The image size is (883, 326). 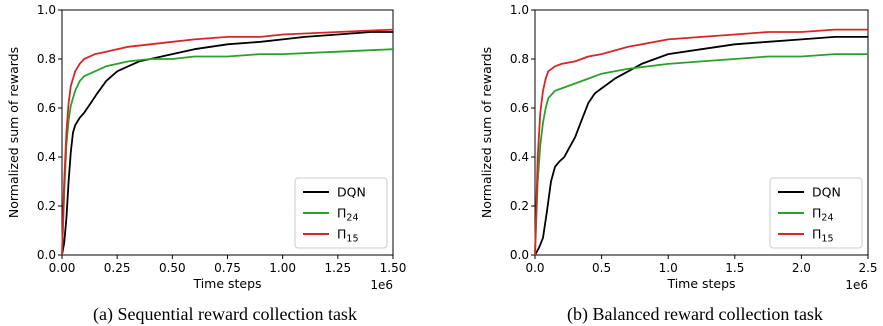 What do you see at coordinates (282, 268) in the screenshot?
I see `x-tick-label: 1.00` at bounding box center [282, 268].